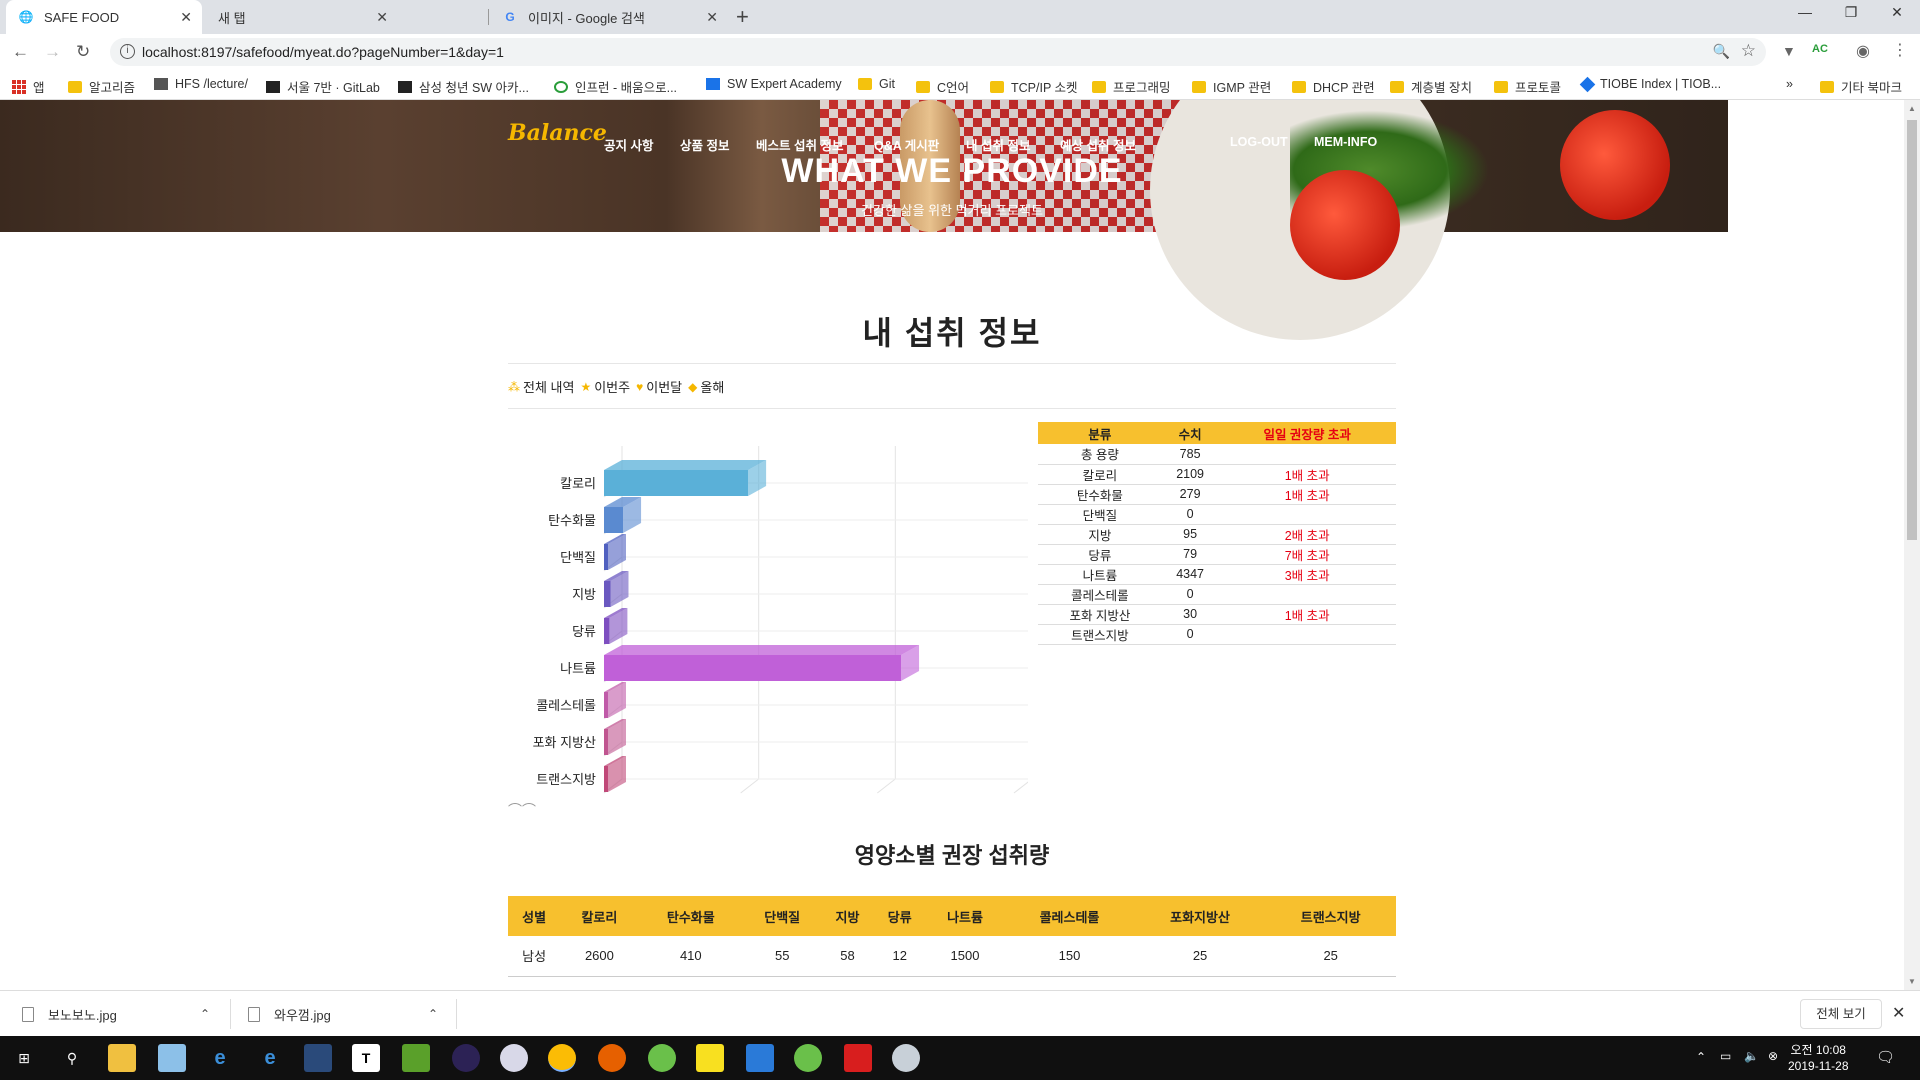 Image resolution: width=1920 pixels, height=1080 pixels. What do you see at coordinates (612, 1058) in the screenshot?
I see `firefox-icon` at bounding box center [612, 1058].